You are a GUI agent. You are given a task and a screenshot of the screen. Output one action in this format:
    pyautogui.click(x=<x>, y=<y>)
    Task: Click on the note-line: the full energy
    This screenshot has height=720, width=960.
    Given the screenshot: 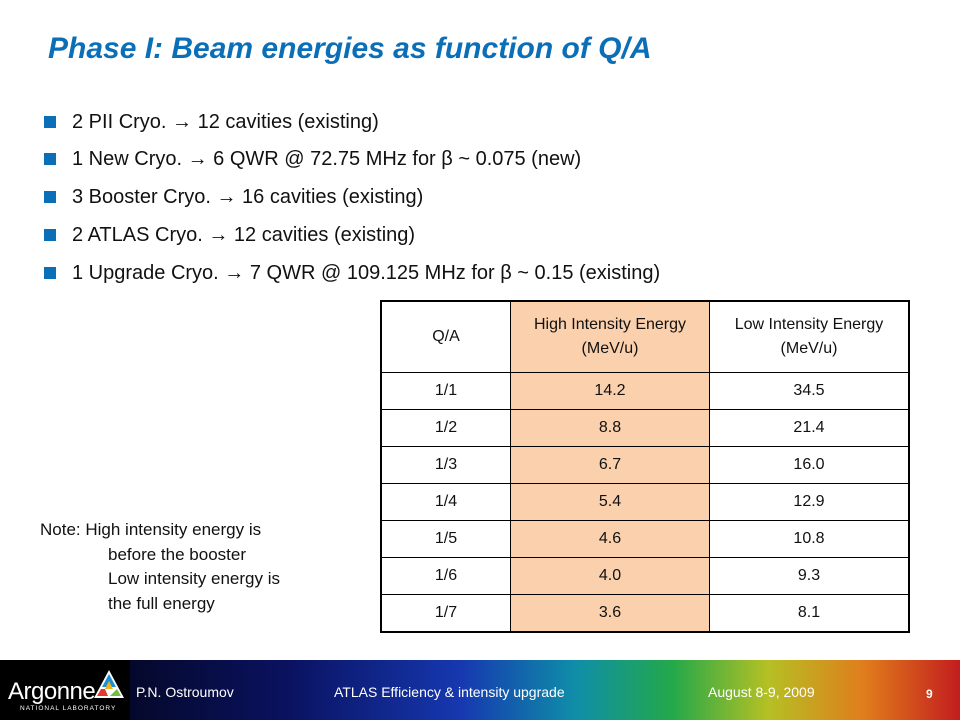 What is the action you would take?
    pyautogui.click(x=161, y=603)
    